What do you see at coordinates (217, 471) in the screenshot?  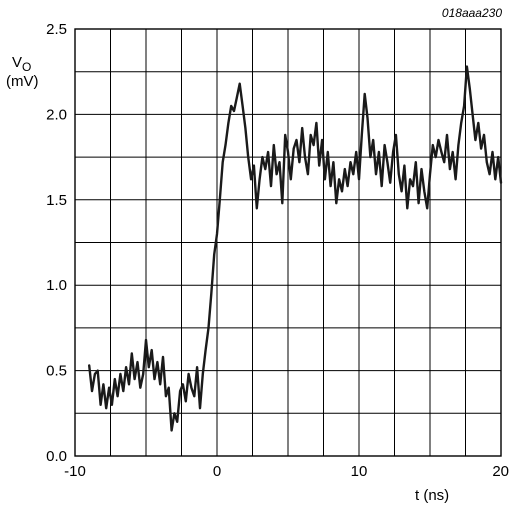 I see `x-tick-label: 0` at bounding box center [217, 471].